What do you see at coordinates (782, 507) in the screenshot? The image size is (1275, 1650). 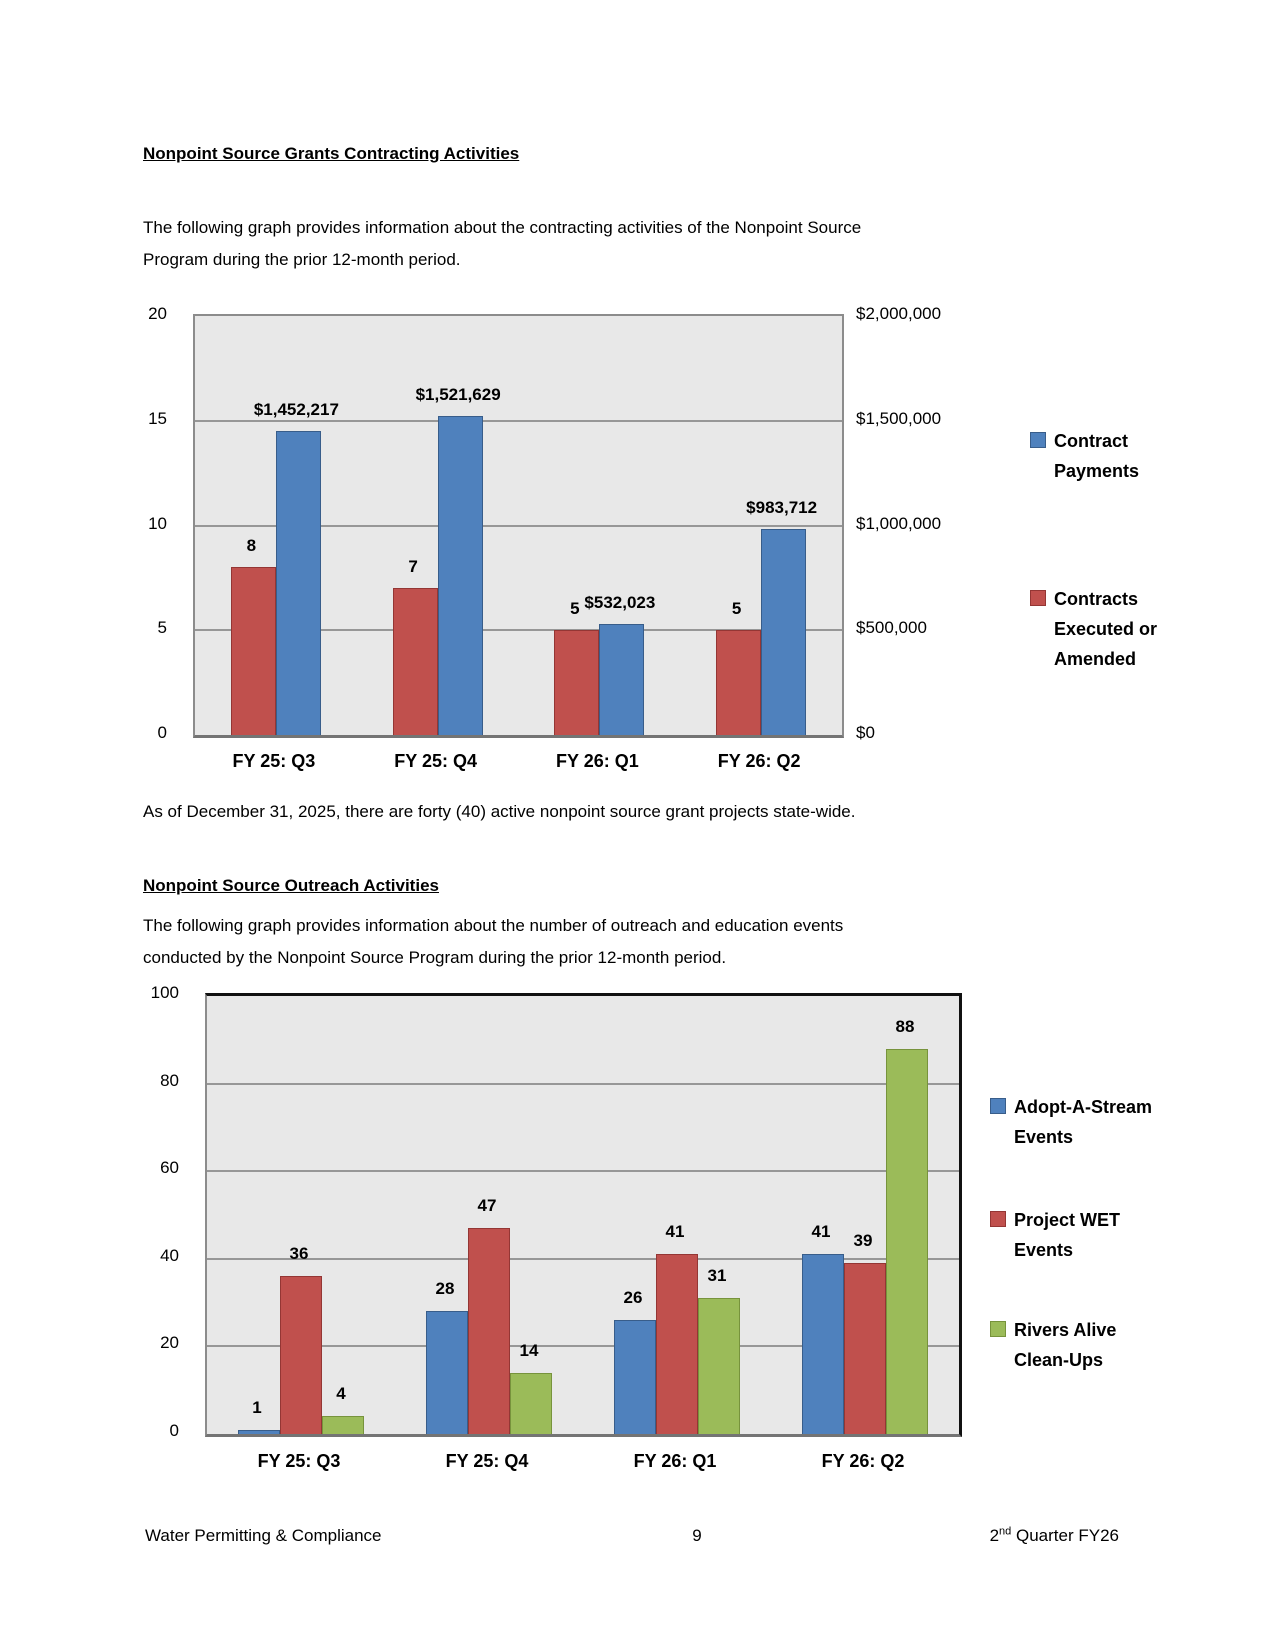 I see `bar-value-label: $983,712` at bounding box center [782, 507].